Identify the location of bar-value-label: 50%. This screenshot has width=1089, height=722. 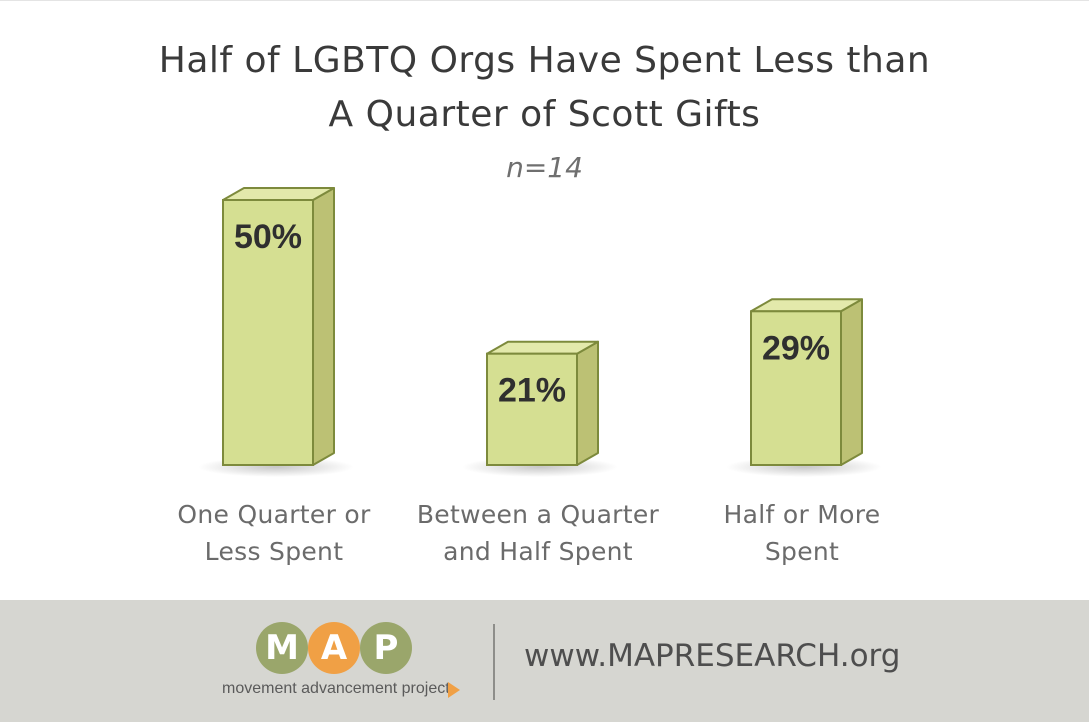
(268, 237).